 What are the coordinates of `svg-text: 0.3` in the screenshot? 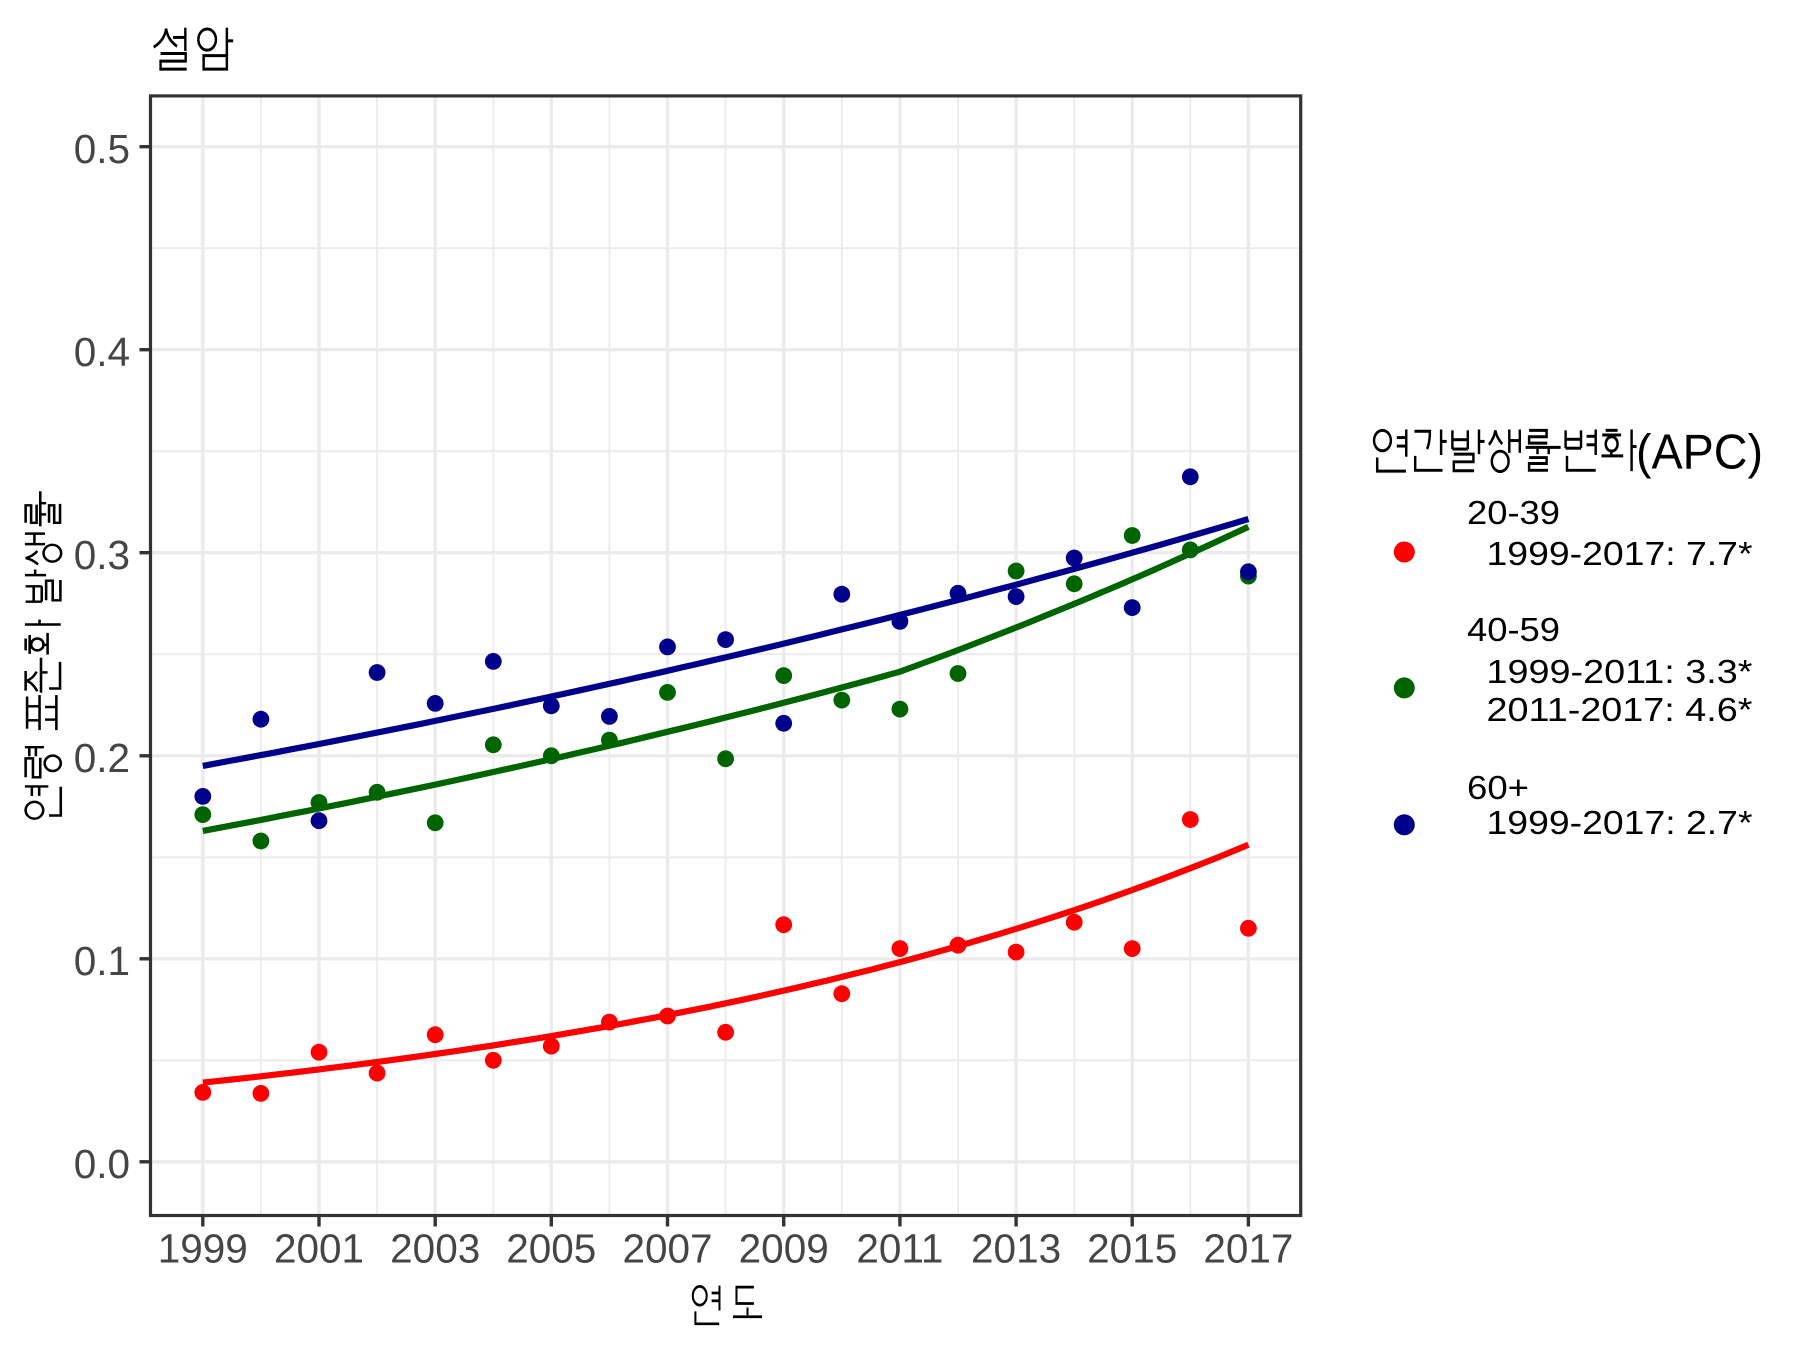 It's located at (102, 555).